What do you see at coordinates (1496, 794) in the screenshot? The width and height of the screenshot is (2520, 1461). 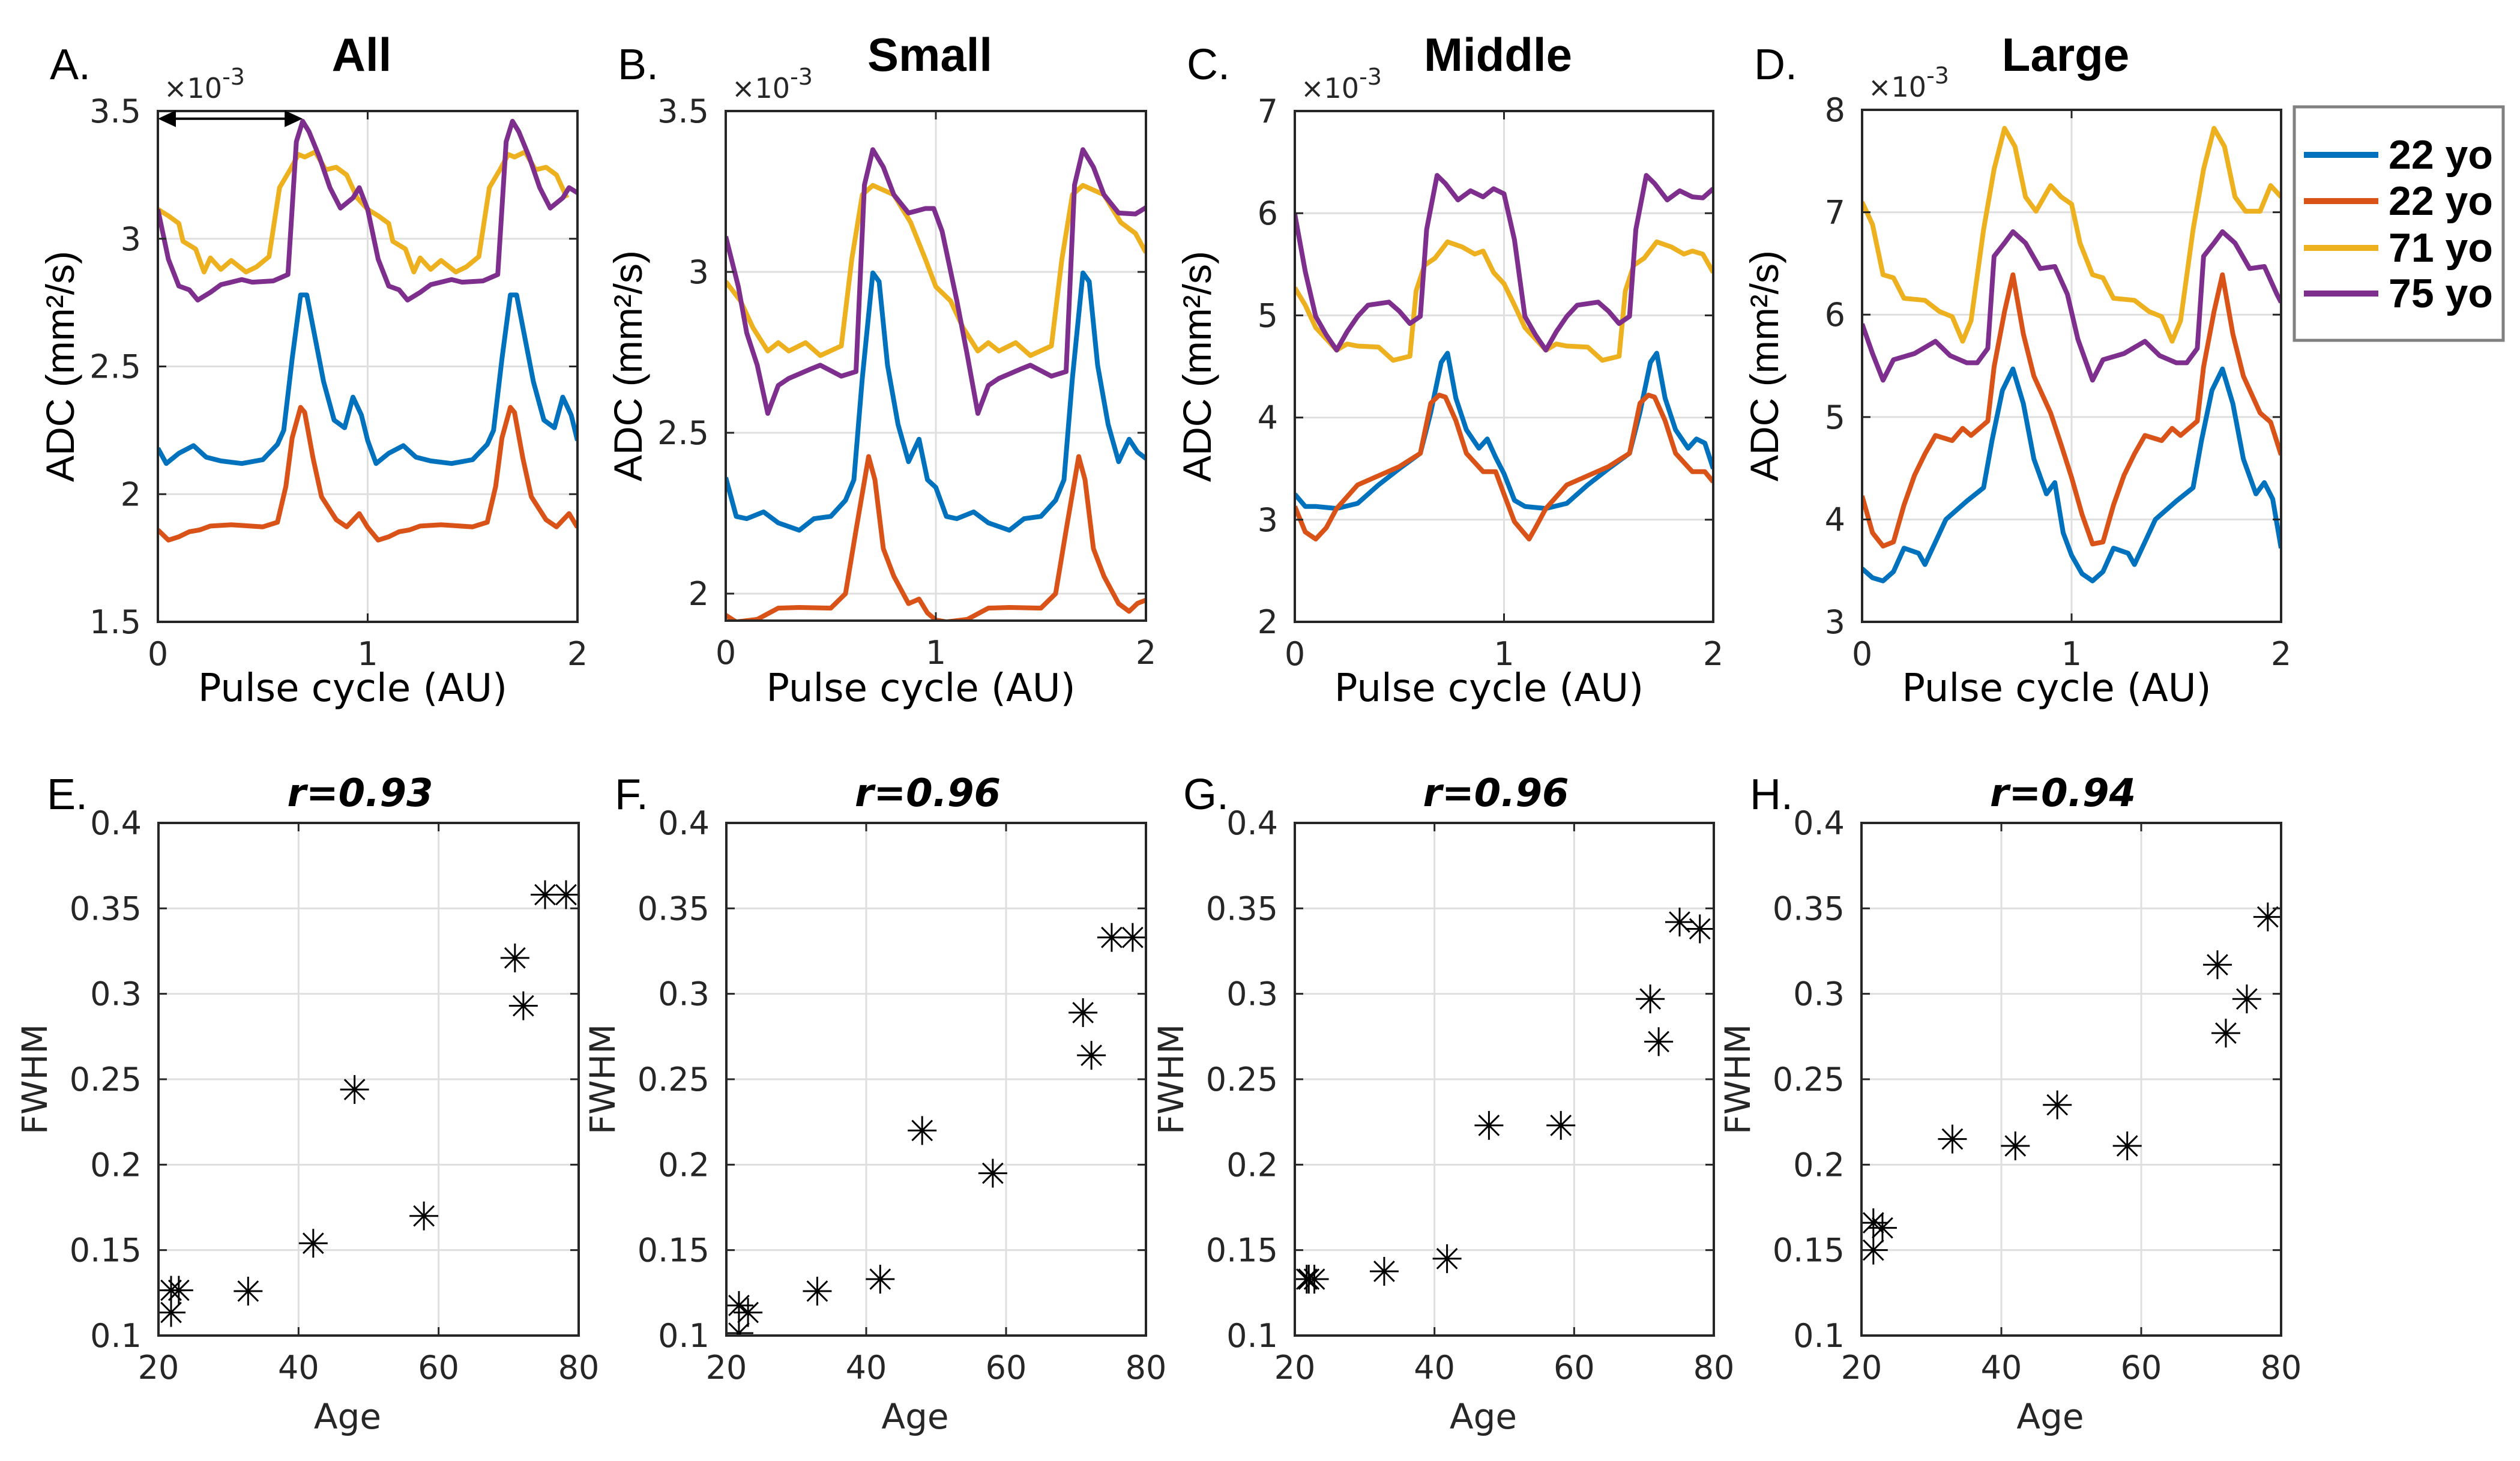 I see `panel-title: r=0.96` at bounding box center [1496, 794].